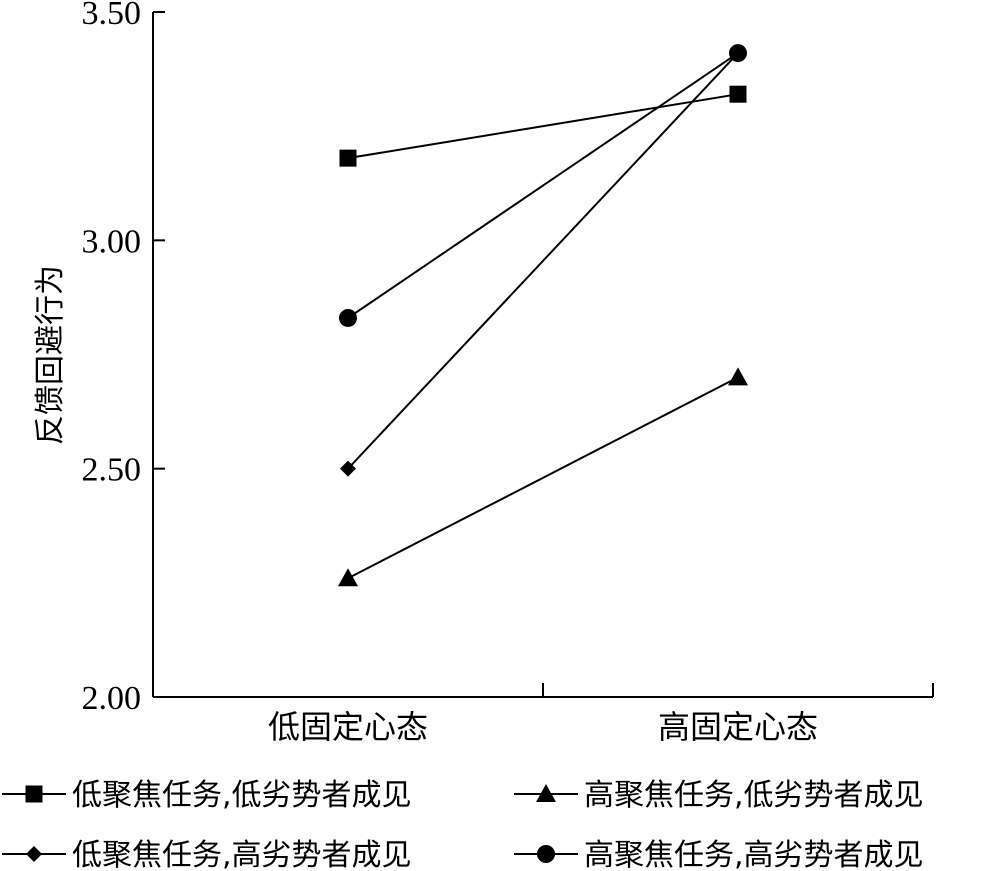  I want to click on legend-item: 高聚焦任务,低劣势者成见, so click(719, 795).